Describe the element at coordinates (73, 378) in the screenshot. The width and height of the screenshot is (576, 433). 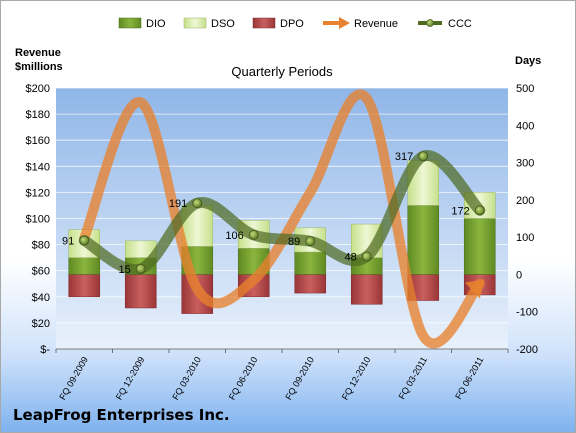
I see `category-label: FQ 09-2009` at that location.